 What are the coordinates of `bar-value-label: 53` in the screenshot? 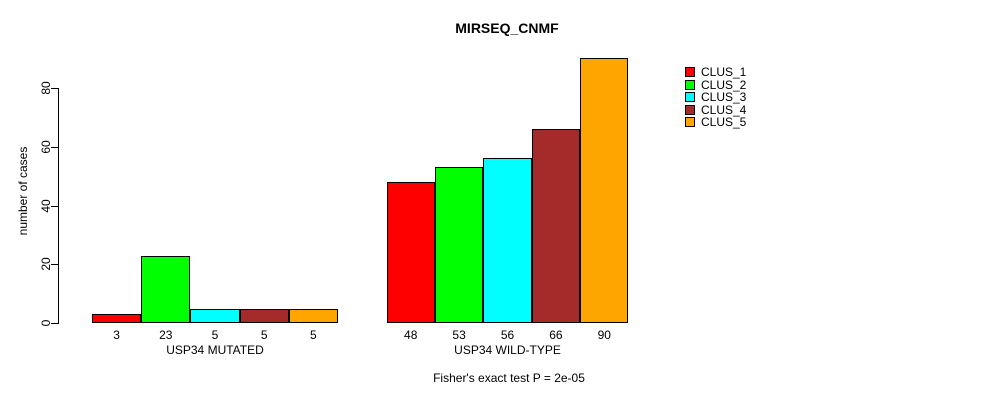 It's located at (459, 334).